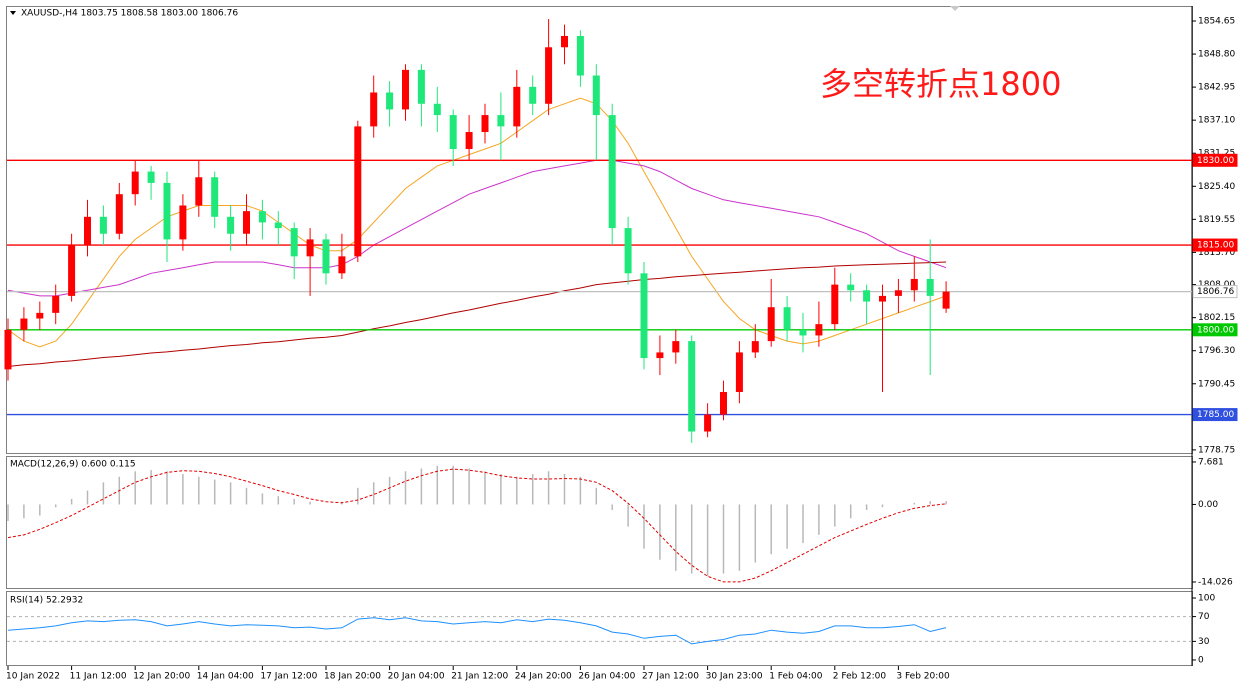 The height and width of the screenshot is (691, 1242). I want to click on level-label: 1806.76, so click(1215, 292).